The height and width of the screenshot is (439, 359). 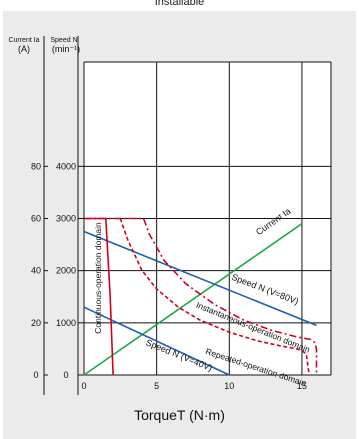 What do you see at coordinates (36, 271) in the screenshot?
I see `left-axis-tick-label: 40` at bounding box center [36, 271].